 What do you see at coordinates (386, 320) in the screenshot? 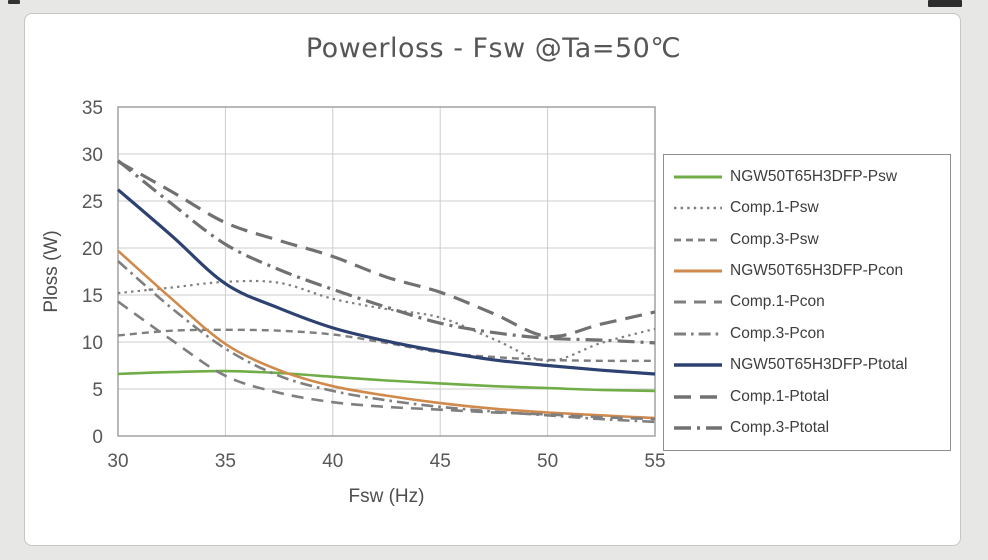
I see `series-Comp.1-Psw` at bounding box center [386, 320].